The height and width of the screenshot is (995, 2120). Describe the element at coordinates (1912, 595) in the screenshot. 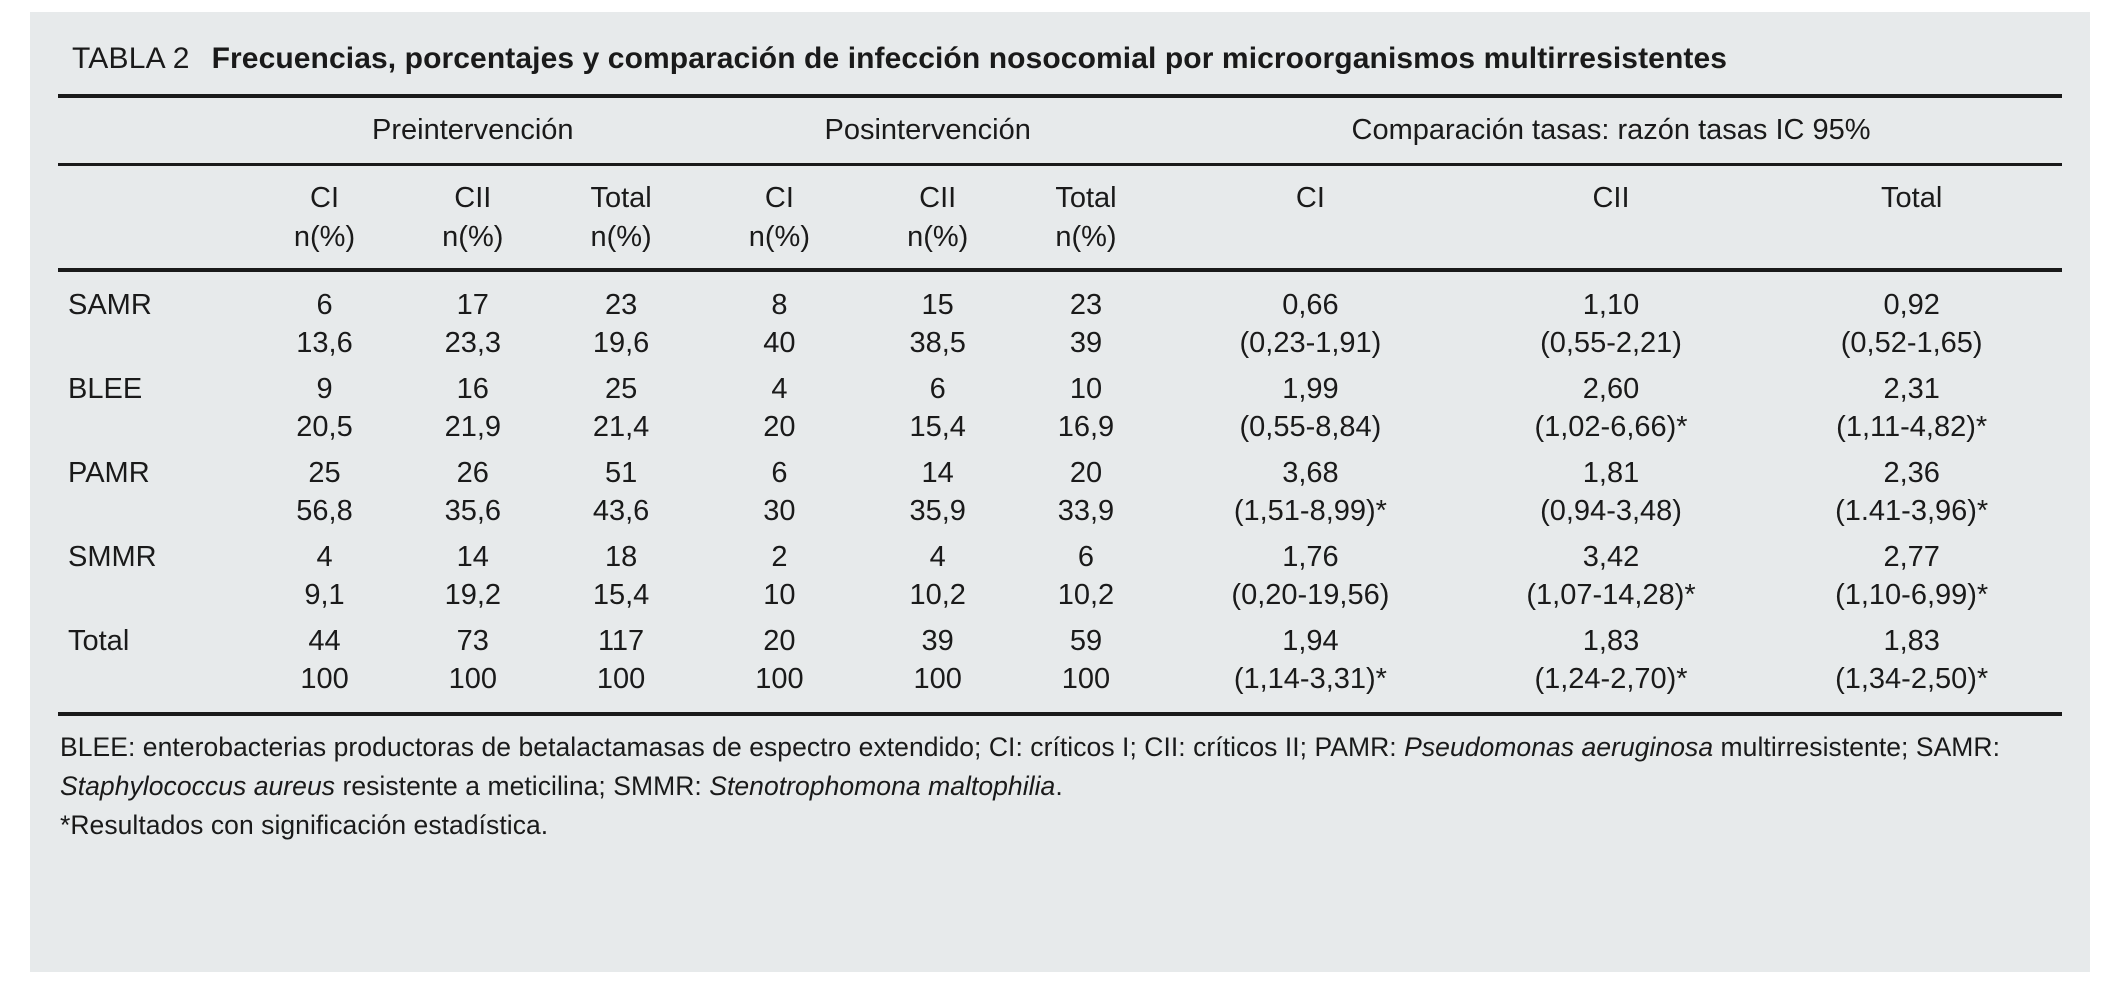

I see `cell-smmr-cmp-total-interval: (1,10-6,99)*` at that location.